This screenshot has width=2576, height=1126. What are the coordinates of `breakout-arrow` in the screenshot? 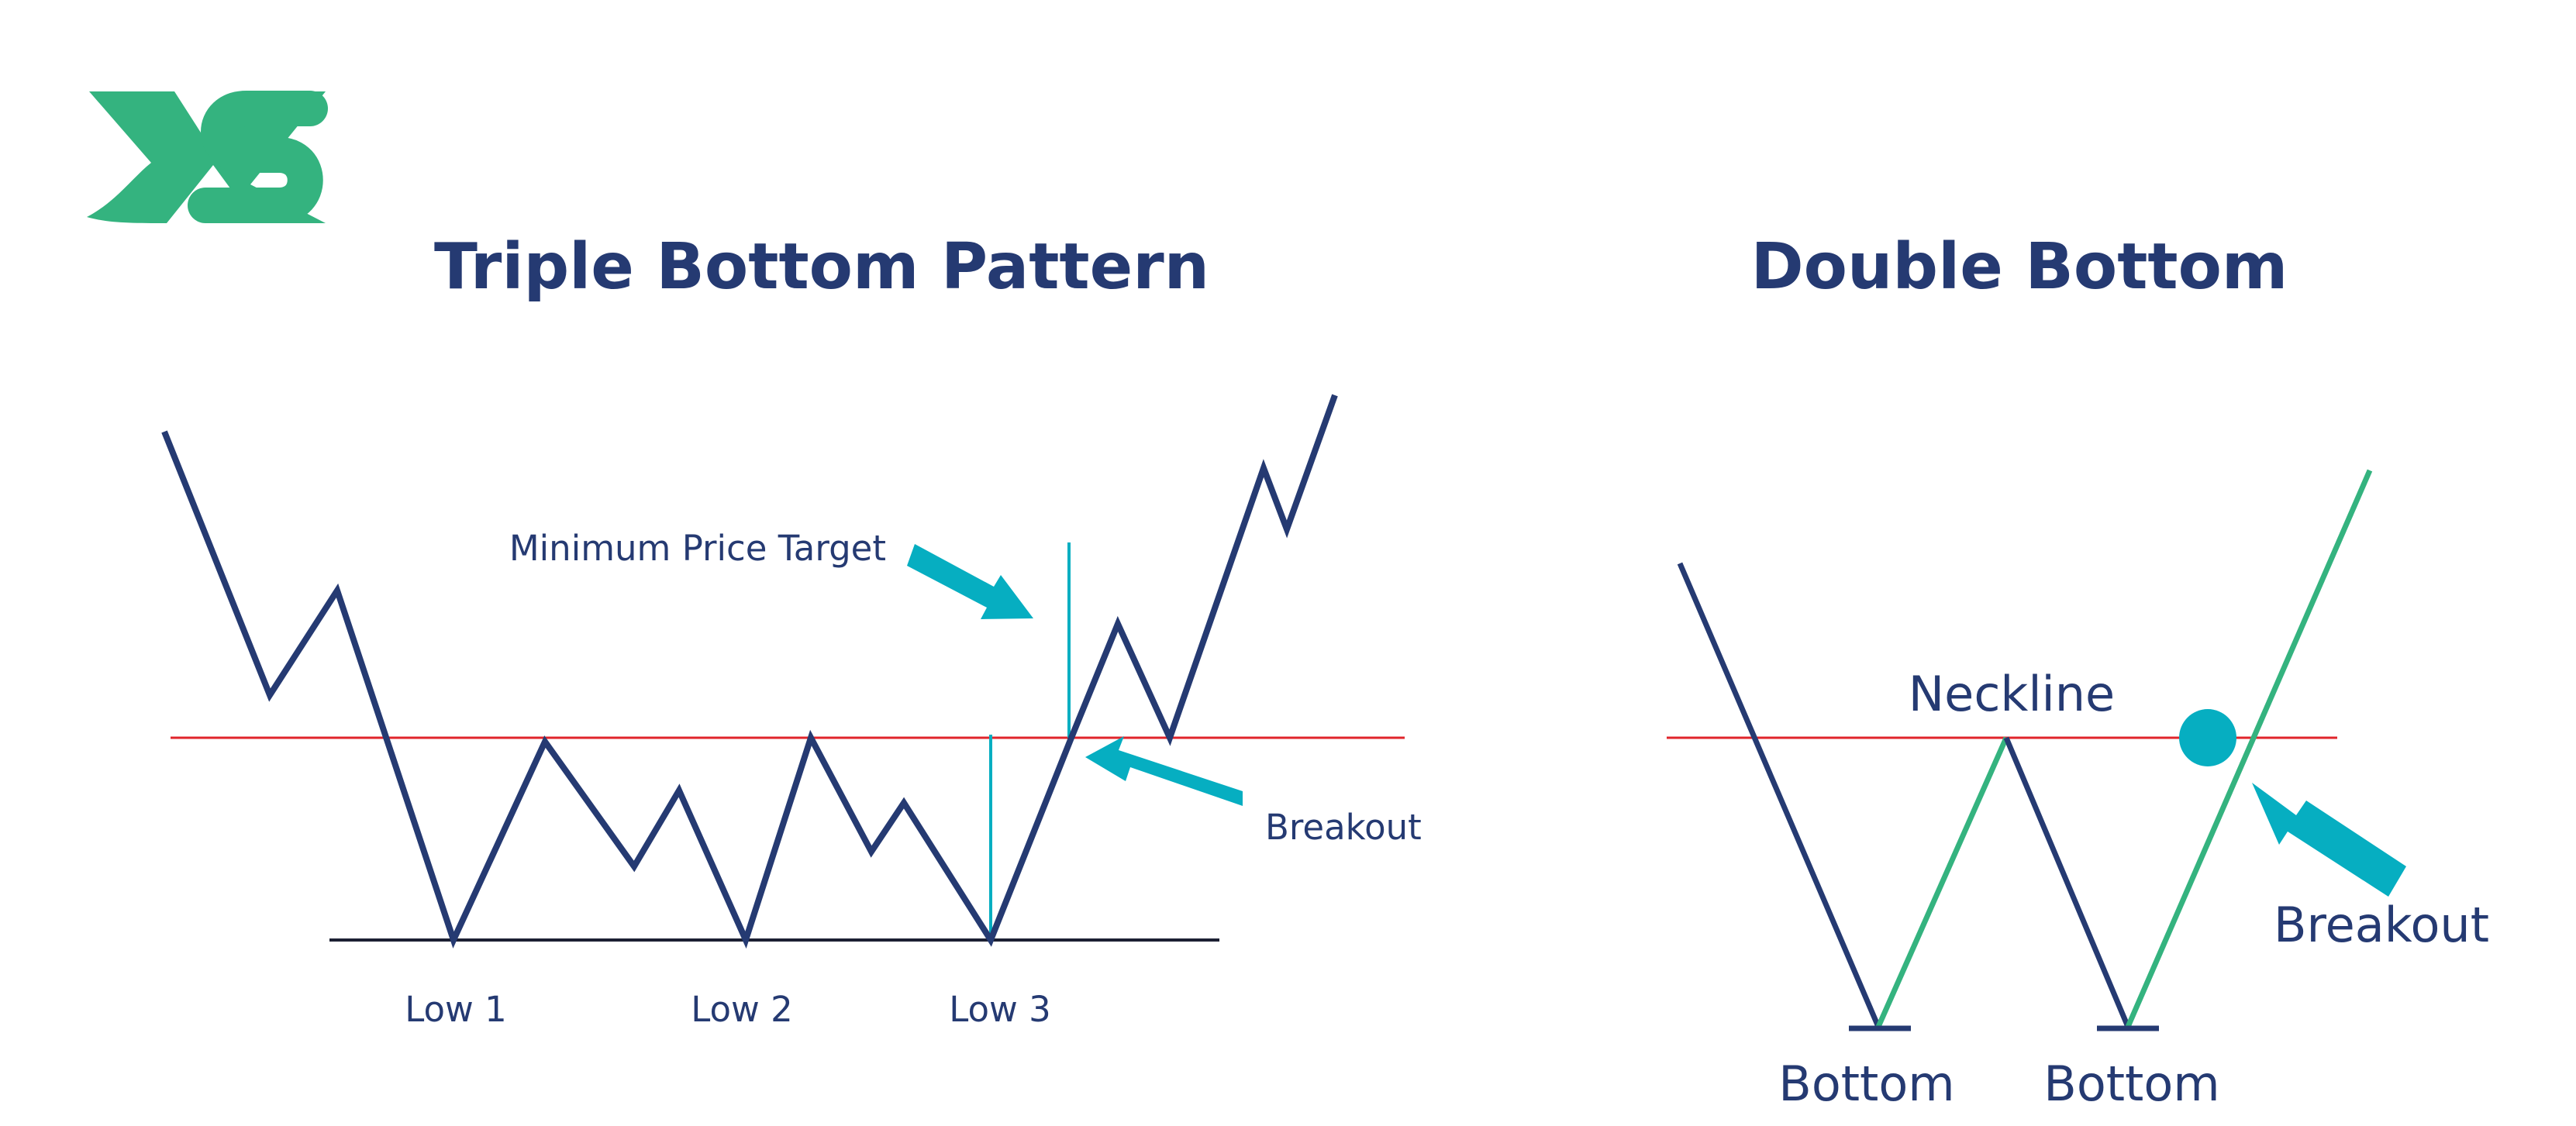 It's located at (1164, 771).